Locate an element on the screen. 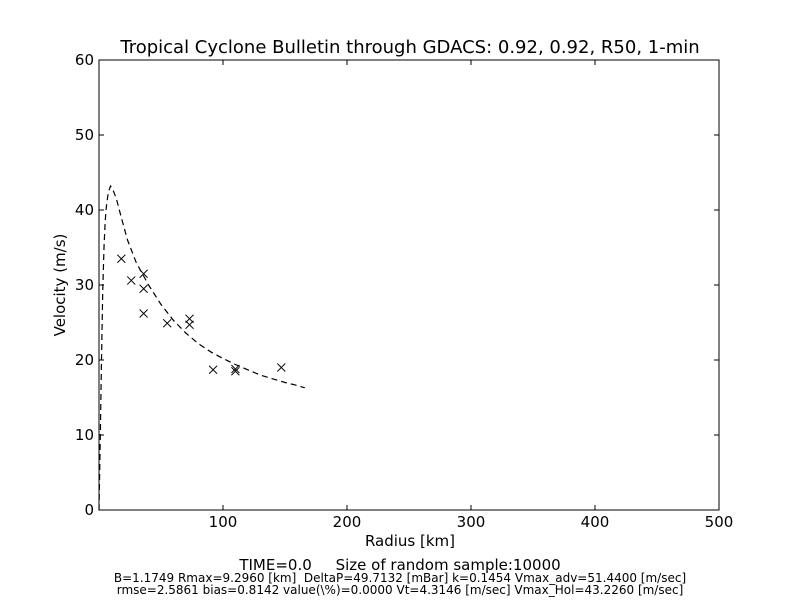 This screenshot has height=600, width=800. y-axis-label: Velocity (m/s) is located at coordinates (60, 285).